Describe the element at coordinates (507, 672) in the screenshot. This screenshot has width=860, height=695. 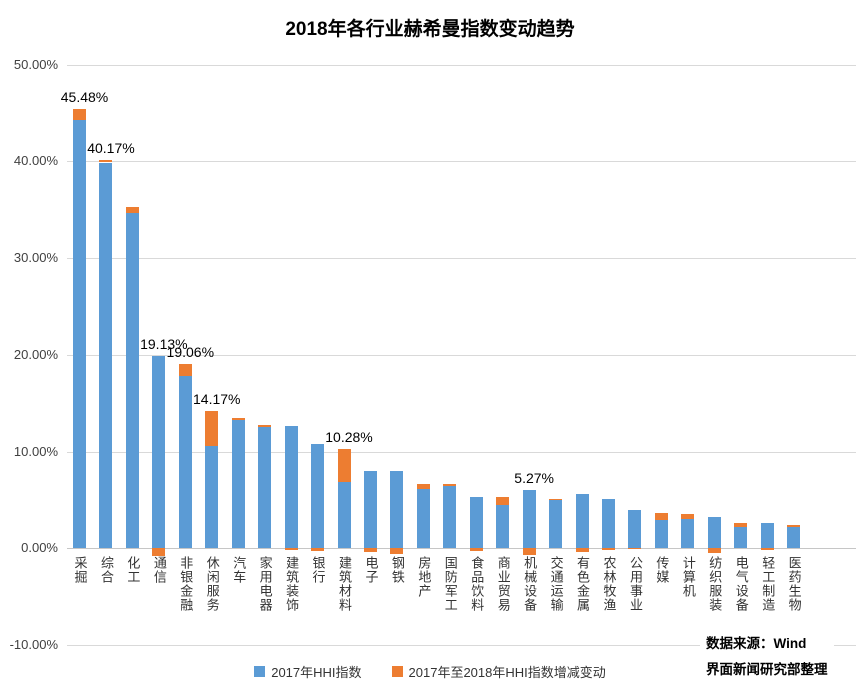
I see `legend-label-hhi-change: 2017年至2018年HHI指数增减变动` at that location.